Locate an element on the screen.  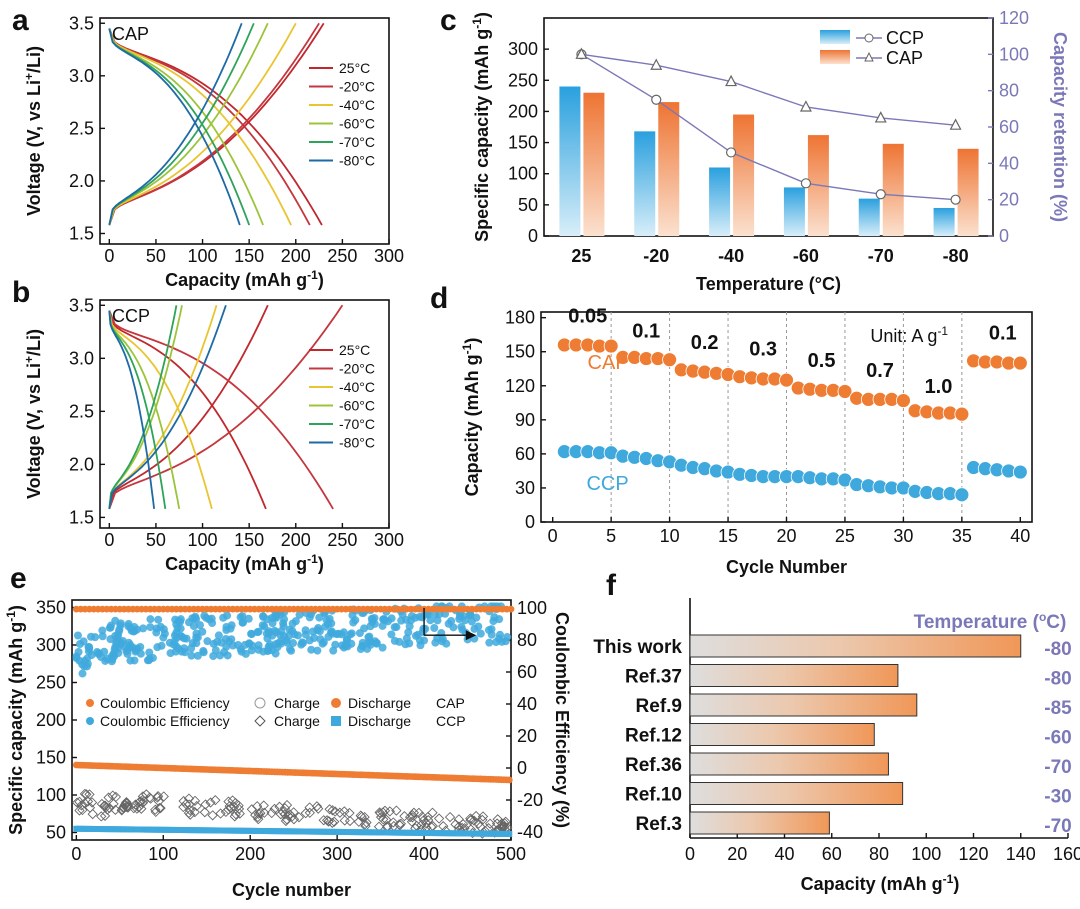
legend-marker-cap-charge is located at coordinates (260, 703).